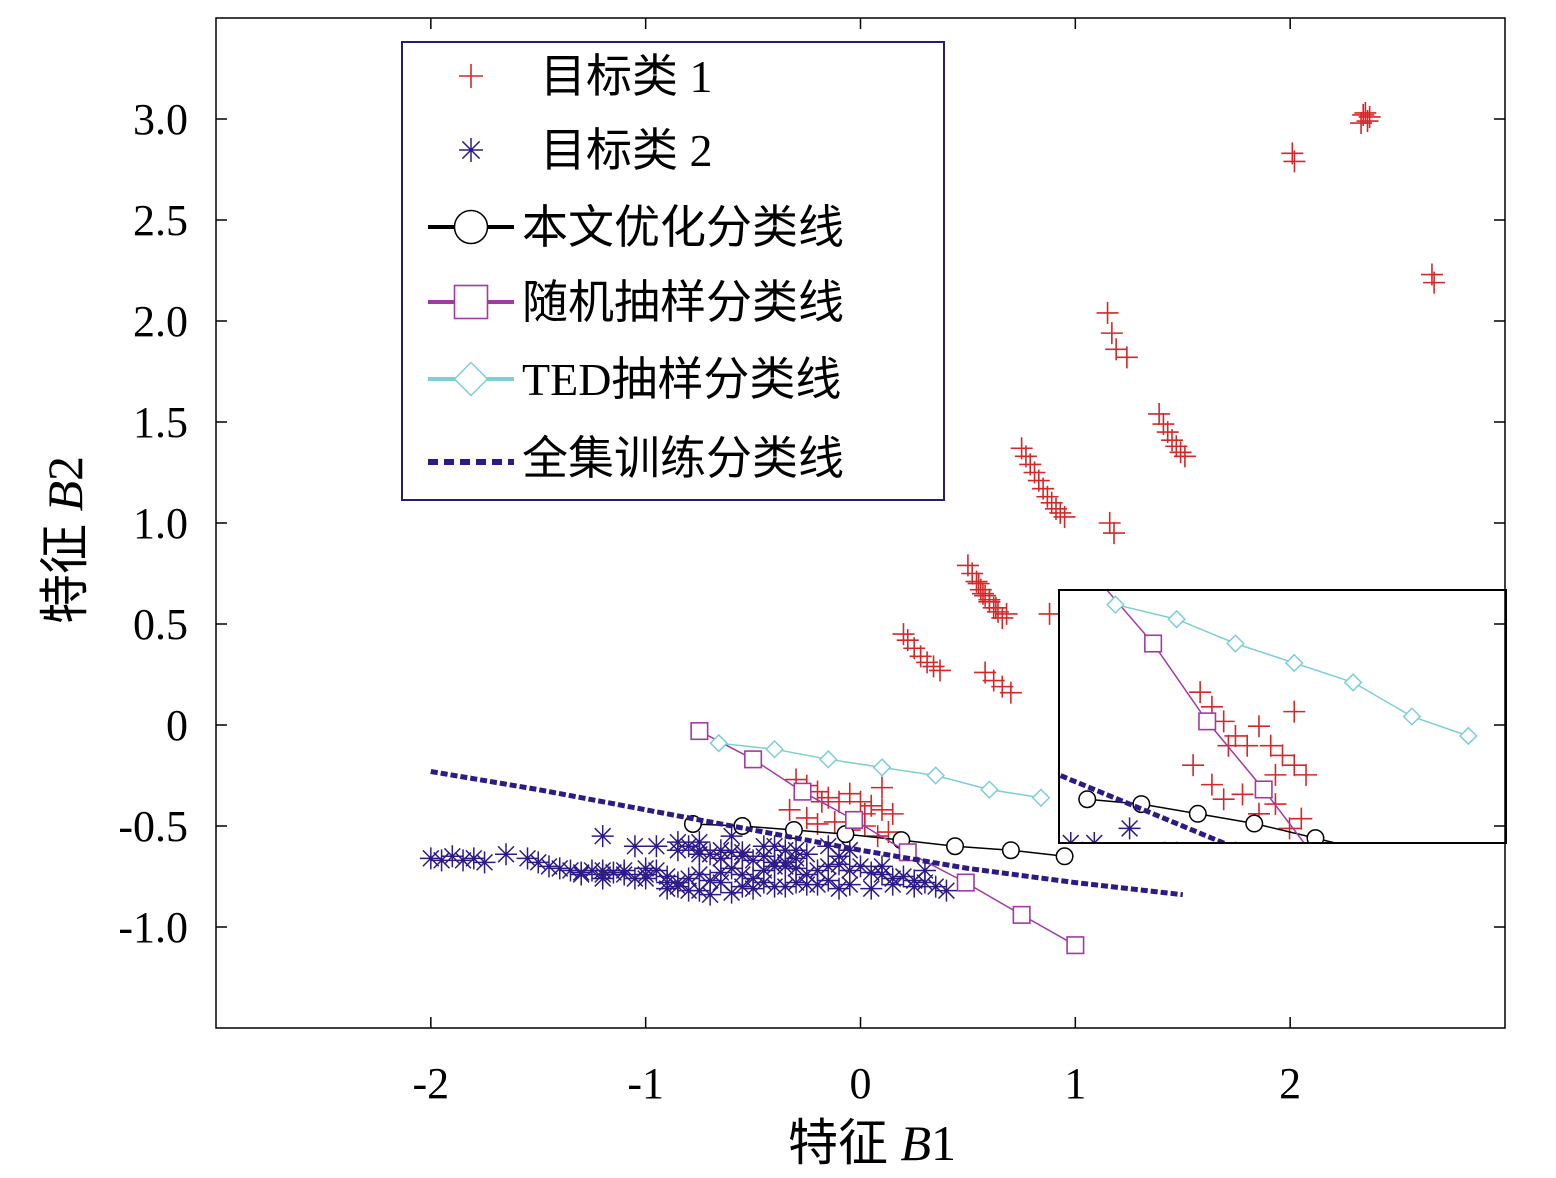 The width and height of the screenshot is (1556, 1178). What do you see at coordinates (683, 302) in the screenshot?
I see `legend-label: 随机抽样分类线` at bounding box center [683, 302].